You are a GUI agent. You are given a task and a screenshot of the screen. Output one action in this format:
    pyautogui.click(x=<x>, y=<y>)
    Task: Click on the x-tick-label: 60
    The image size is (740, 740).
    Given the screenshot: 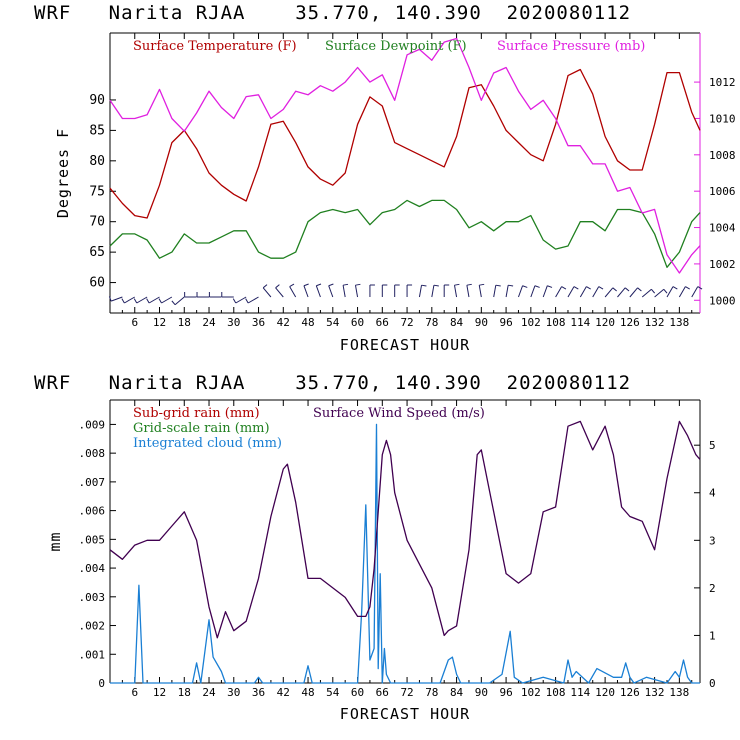 What is the action you would take?
    pyautogui.click(x=357, y=692)
    